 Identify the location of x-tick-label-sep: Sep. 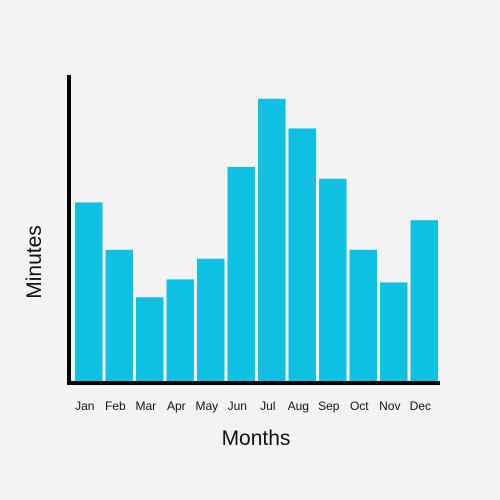
(329, 406).